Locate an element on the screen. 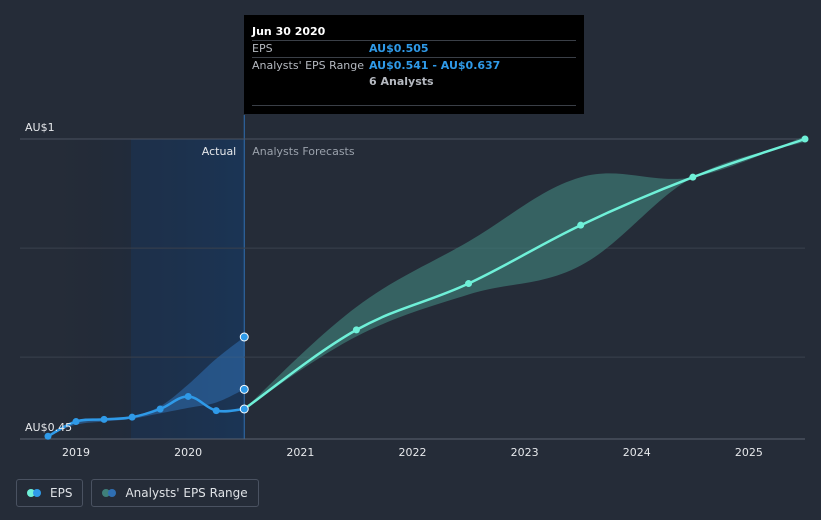 The image size is (821, 520). eps-swatch-icon is located at coordinates (34, 493).